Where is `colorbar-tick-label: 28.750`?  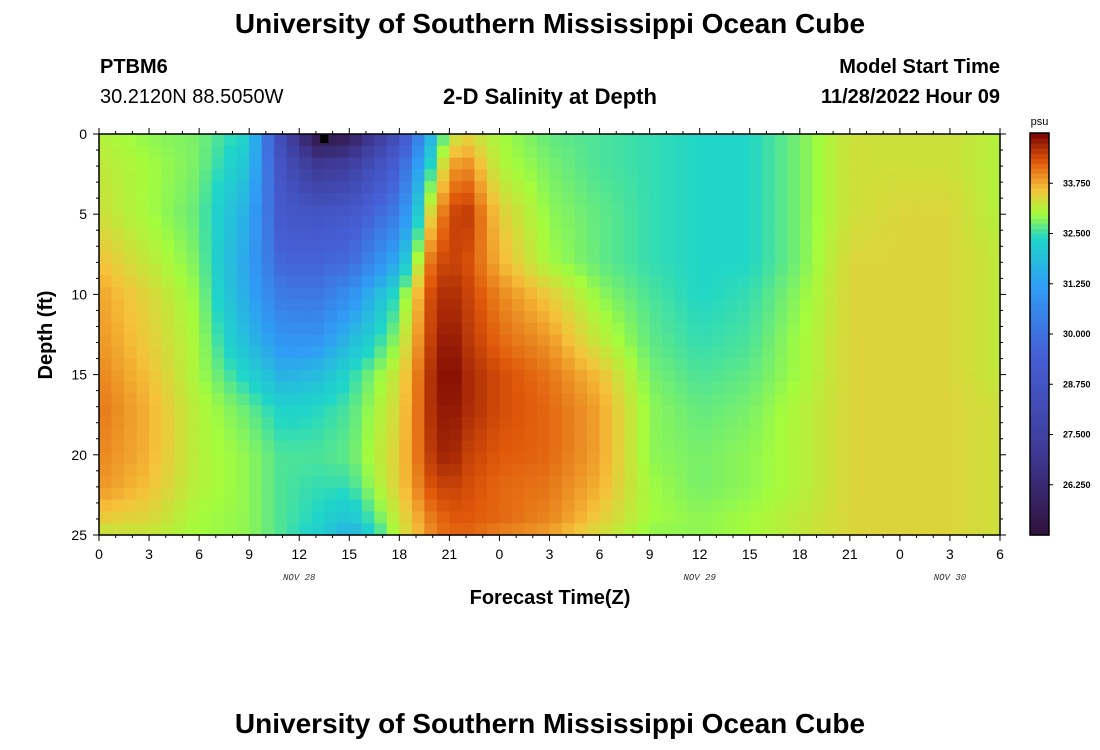
colorbar-tick-label: 28.750 is located at coordinates (1077, 384).